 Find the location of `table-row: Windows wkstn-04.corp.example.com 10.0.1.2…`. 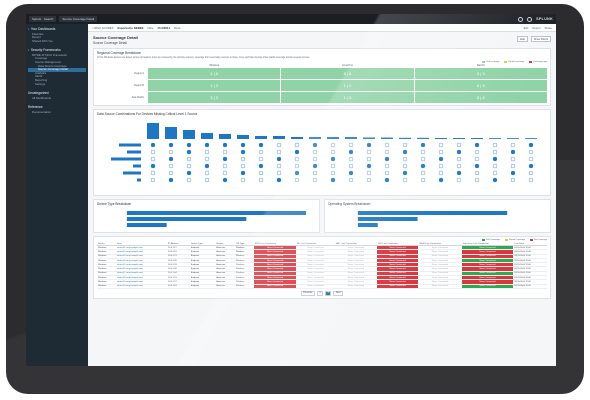

table-row: Windows wkstn-04.corp.example.com 10.0.1.2… is located at coordinates (322, 261).